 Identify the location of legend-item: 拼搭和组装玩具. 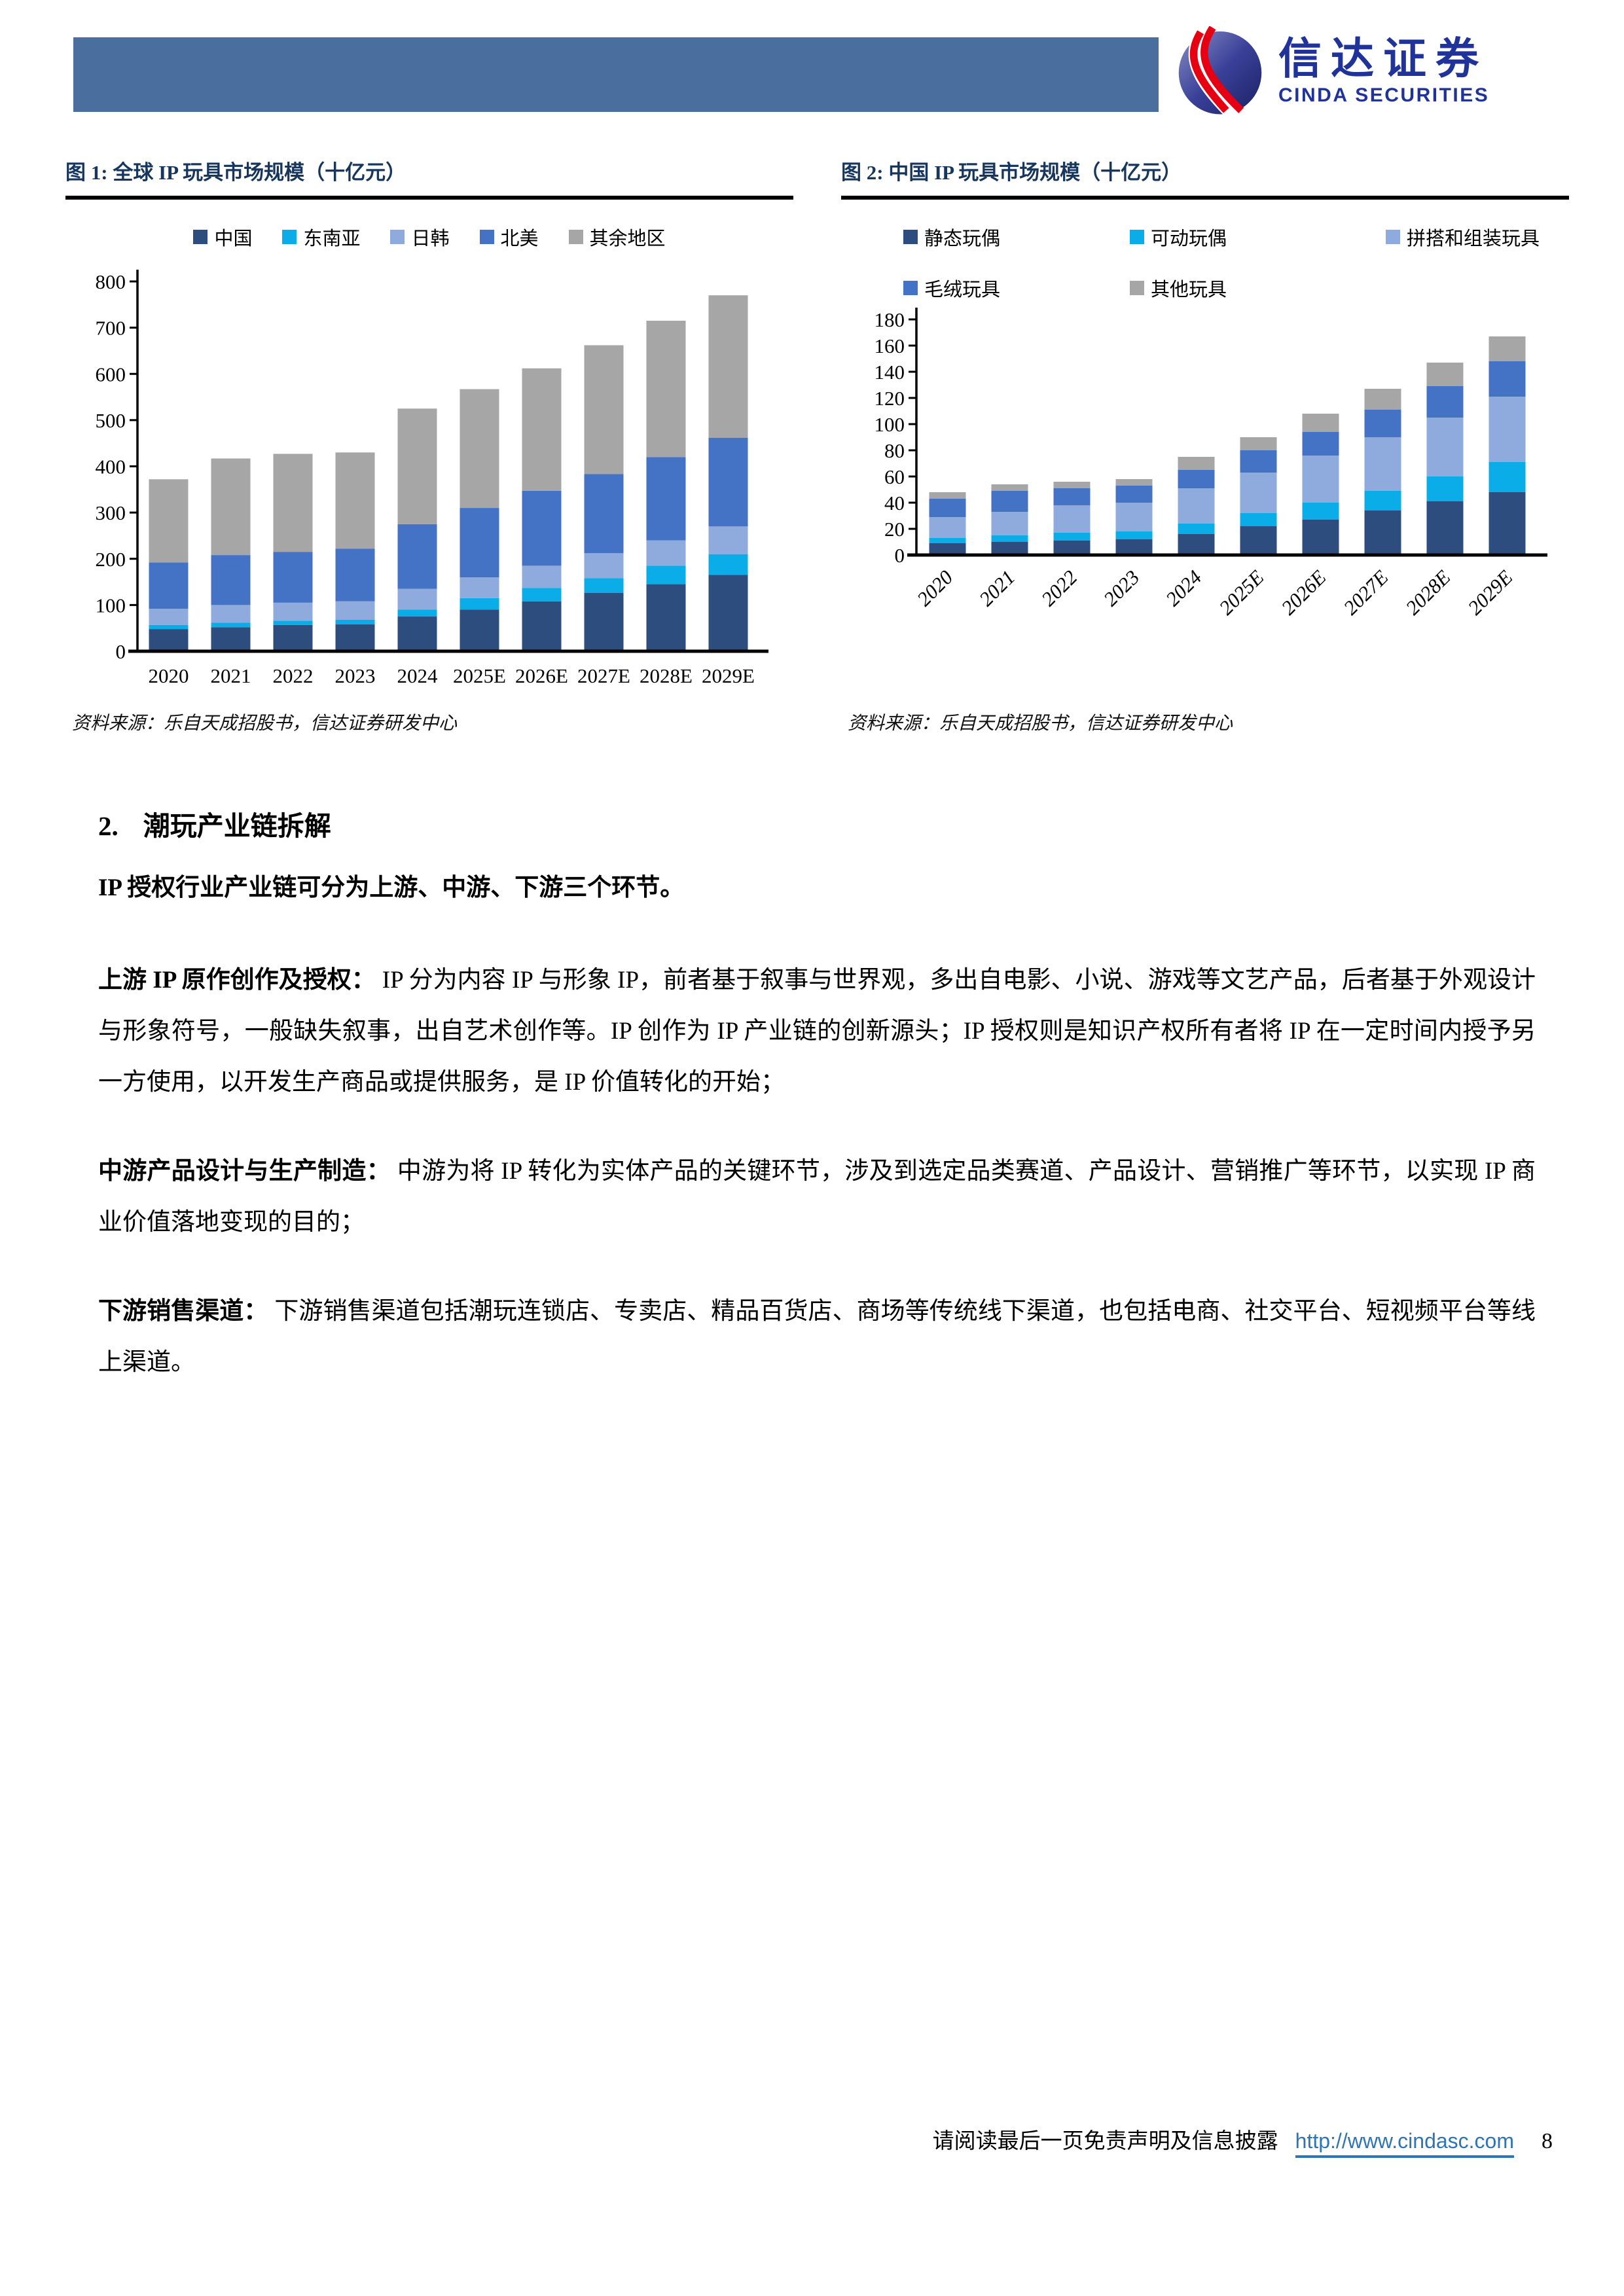
(1463, 237).